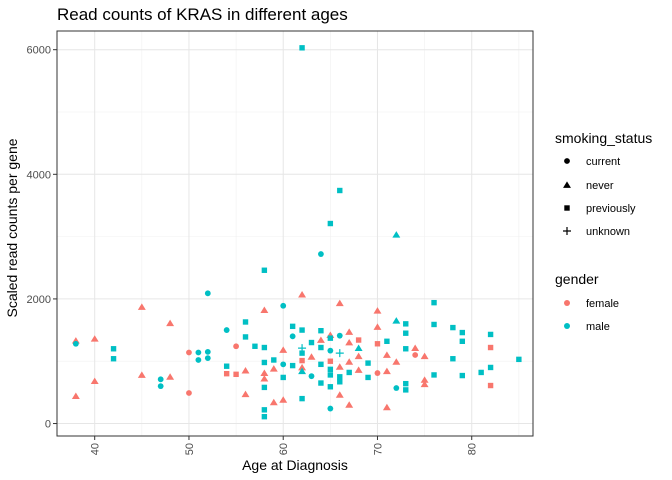 The image size is (672, 480). Describe the element at coordinates (96, 449) in the screenshot. I see `x-tick-label: 40` at that location.